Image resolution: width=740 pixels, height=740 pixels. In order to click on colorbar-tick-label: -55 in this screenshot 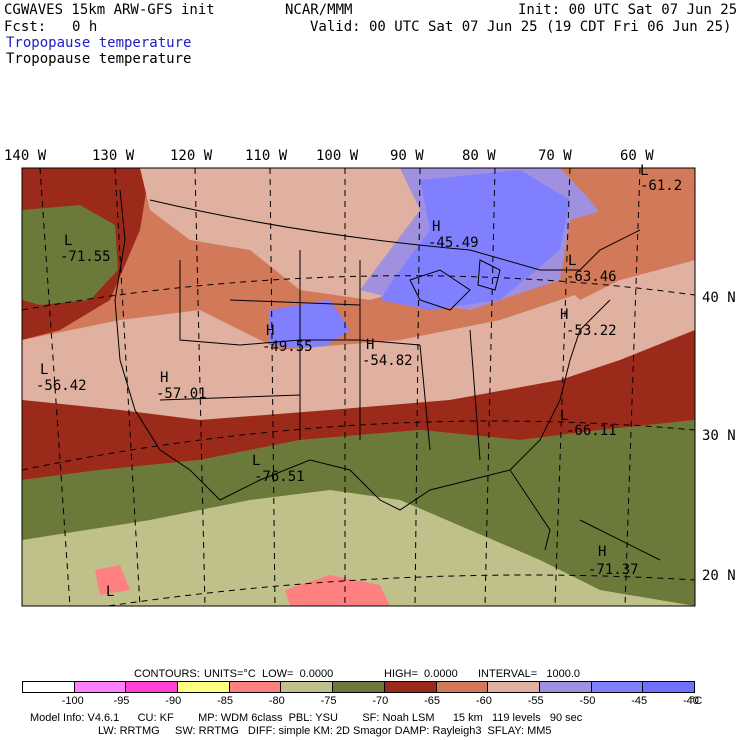, I will do `click(535, 701)`.